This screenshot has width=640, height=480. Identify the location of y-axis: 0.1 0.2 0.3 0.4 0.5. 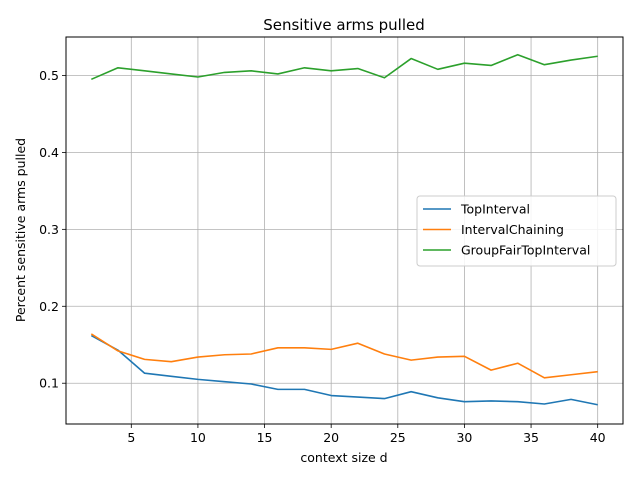
(52, 229).